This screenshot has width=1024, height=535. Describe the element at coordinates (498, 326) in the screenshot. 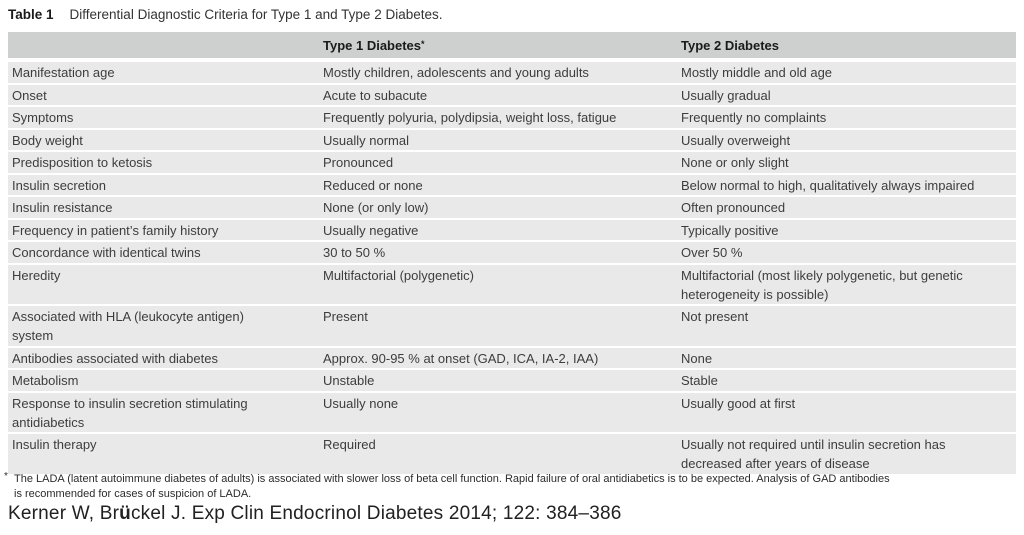

I see `cell-type1: Present` at that location.